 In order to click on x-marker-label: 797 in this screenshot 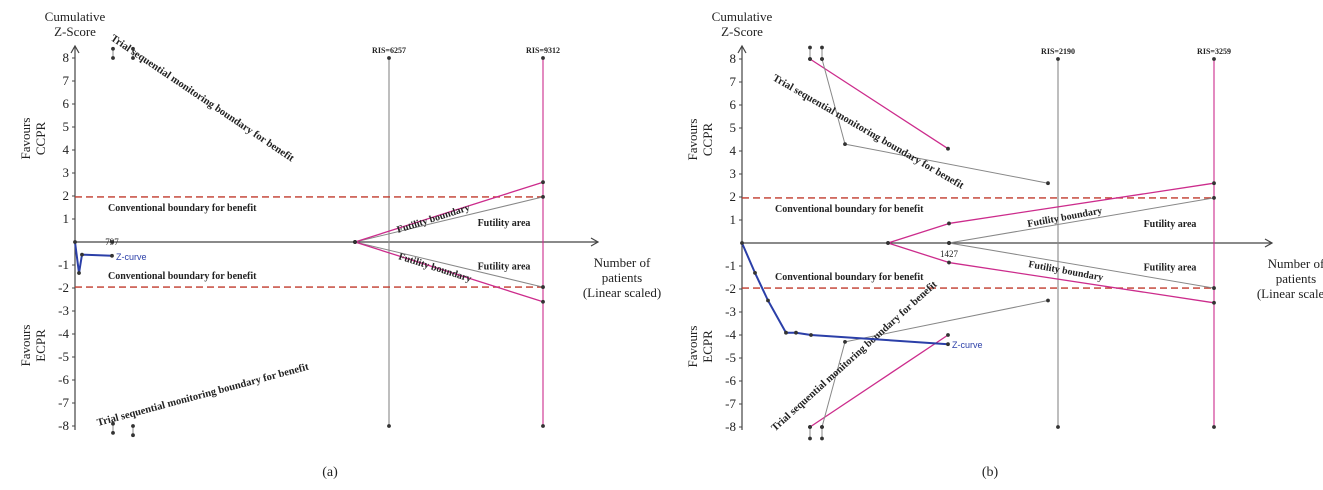, I will do `click(112, 242)`.